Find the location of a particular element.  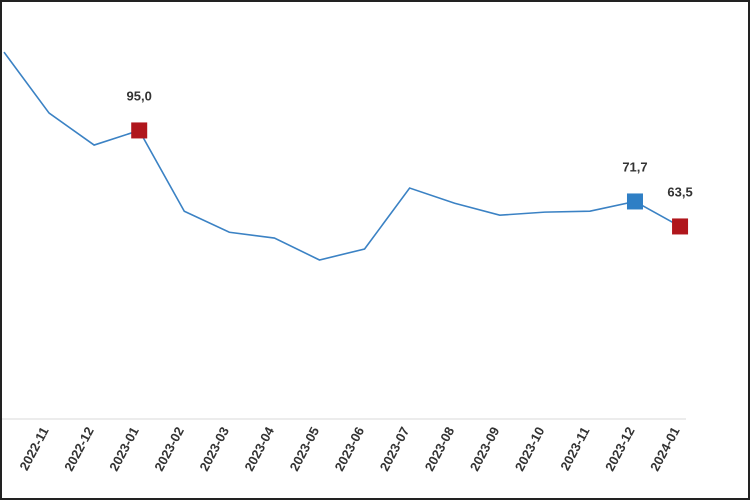

data-label: 71,7 is located at coordinates (634, 166).